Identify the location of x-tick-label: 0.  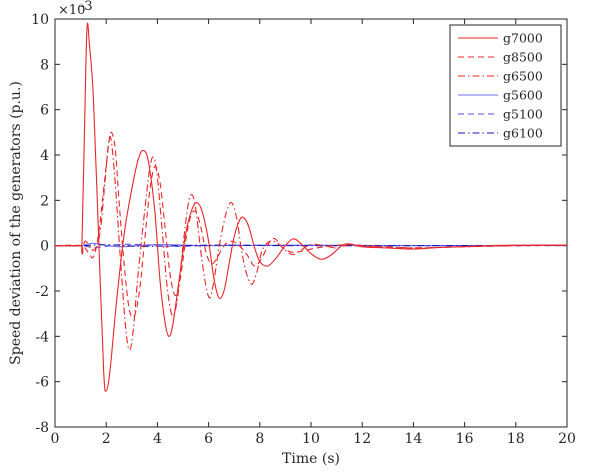
(55, 439).